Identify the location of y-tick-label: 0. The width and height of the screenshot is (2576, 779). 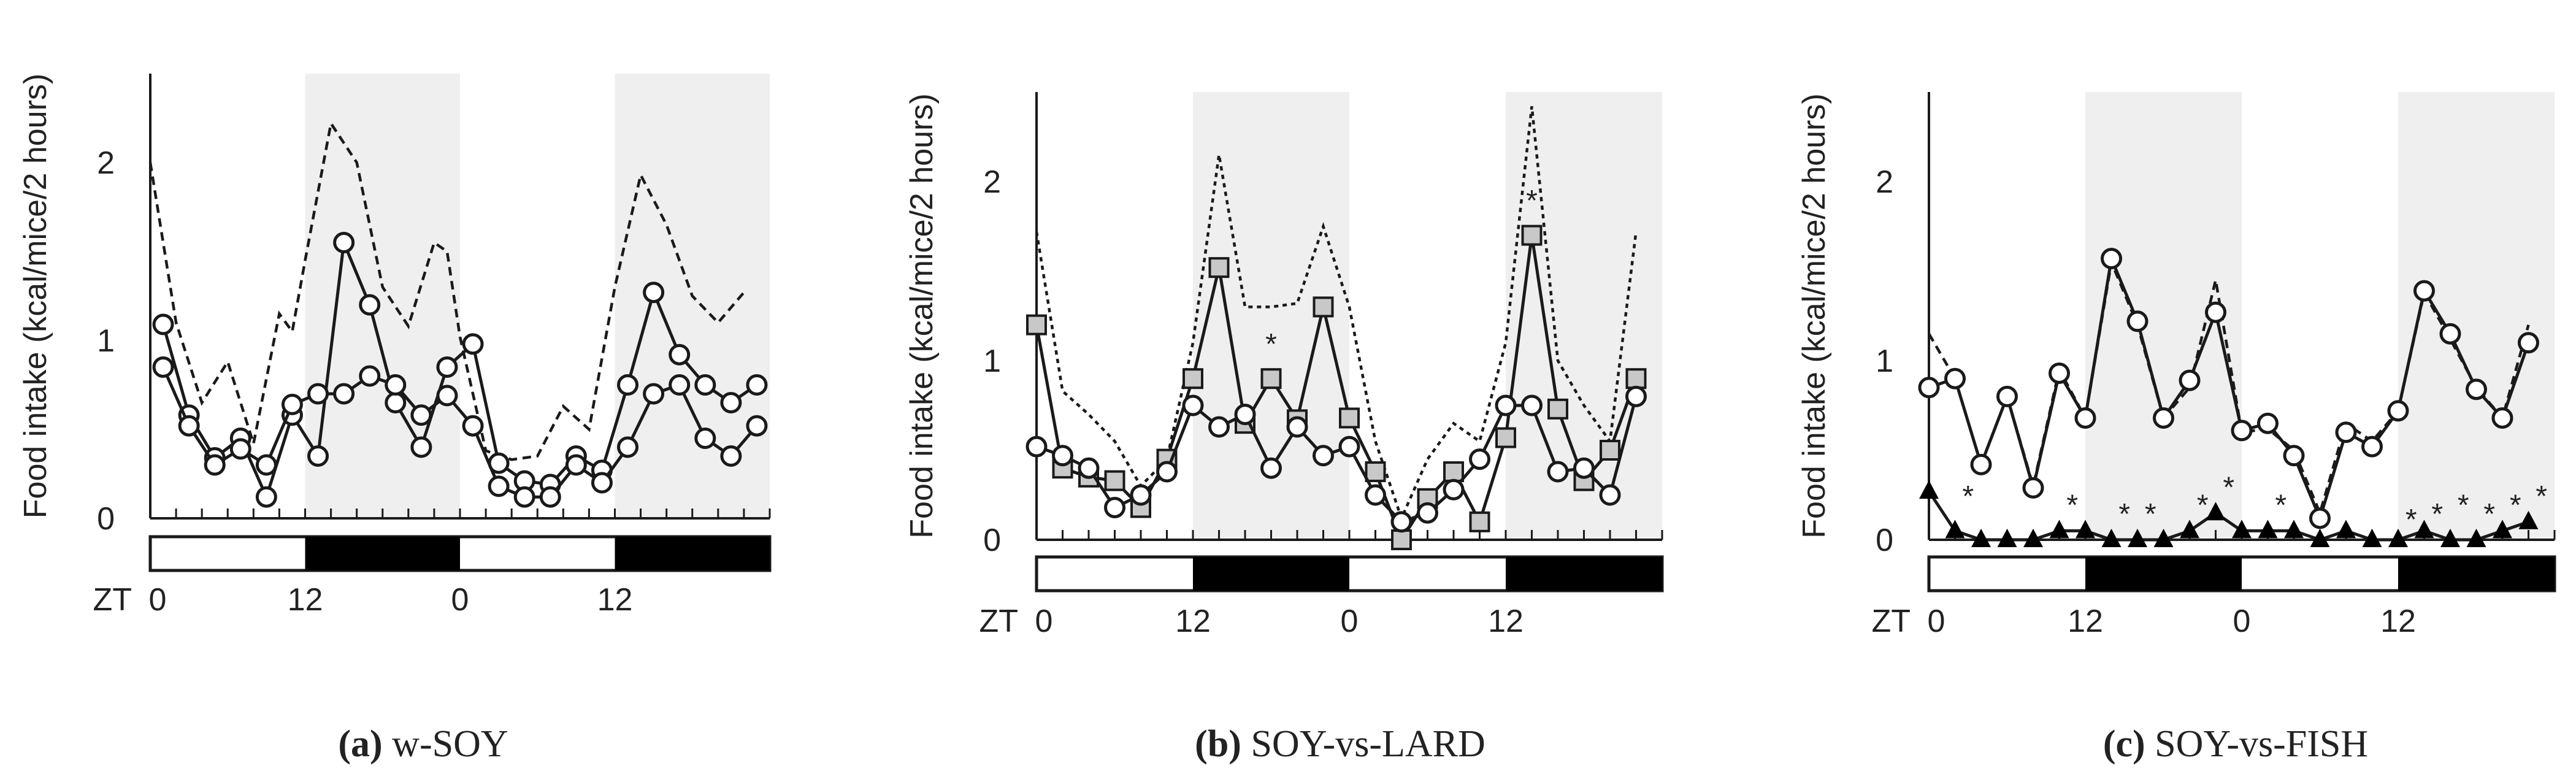
(1884, 540).